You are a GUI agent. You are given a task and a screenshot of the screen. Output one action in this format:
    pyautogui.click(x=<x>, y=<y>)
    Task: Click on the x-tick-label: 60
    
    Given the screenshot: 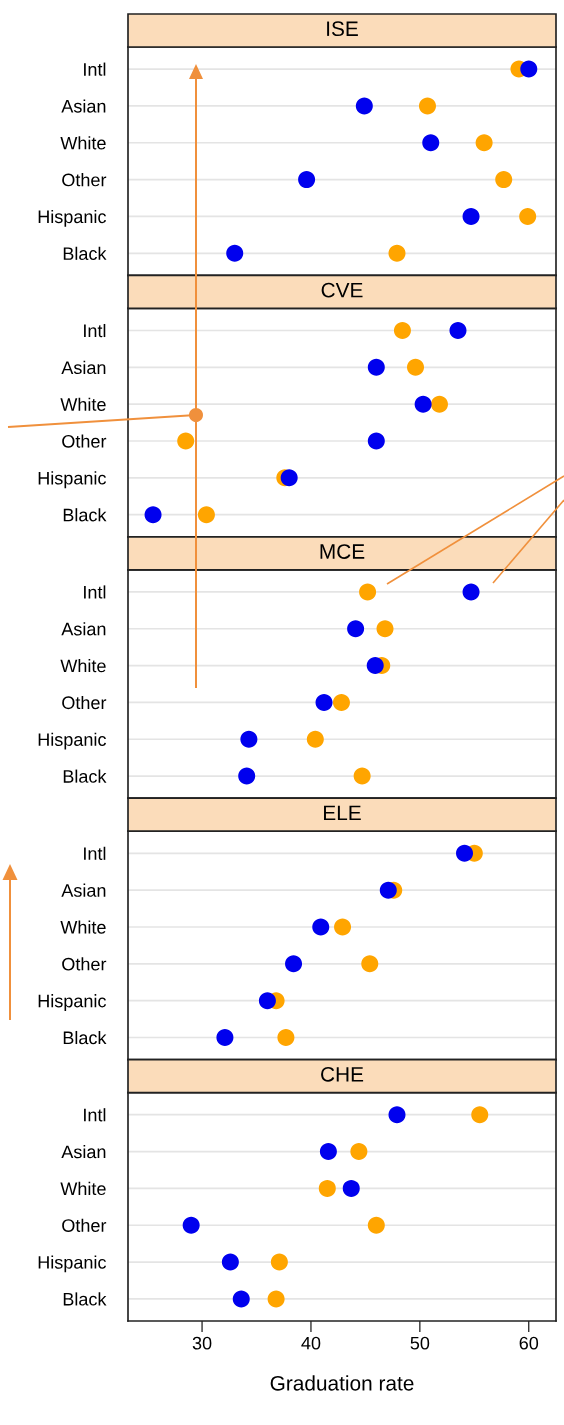 What is the action you would take?
    pyautogui.click(x=529, y=1343)
    